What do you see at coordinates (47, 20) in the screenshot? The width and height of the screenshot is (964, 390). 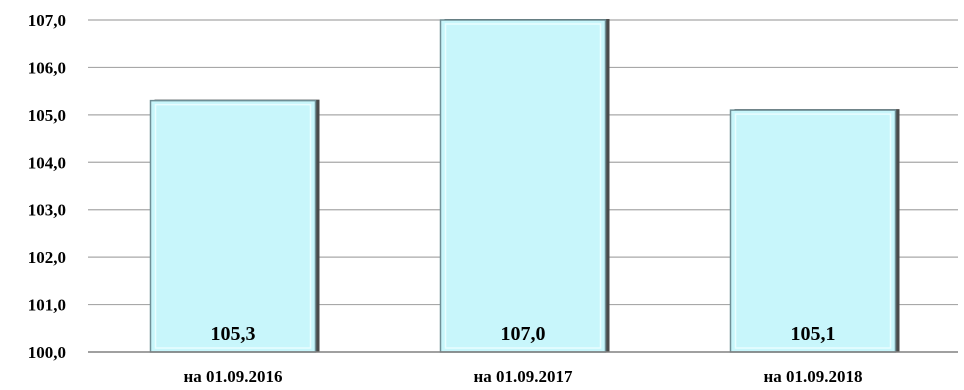 I see `y-tick-label: 107,0` at bounding box center [47, 20].